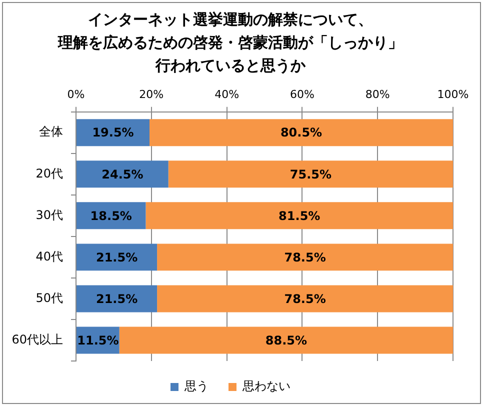 This screenshot has width=483, height=406. I want to click on chart-title: インターネット選挙運動の解禁について、理解を広めるための啓発・啓蒙活動が「しっかり」行われていると思うか, so click(230, 42).